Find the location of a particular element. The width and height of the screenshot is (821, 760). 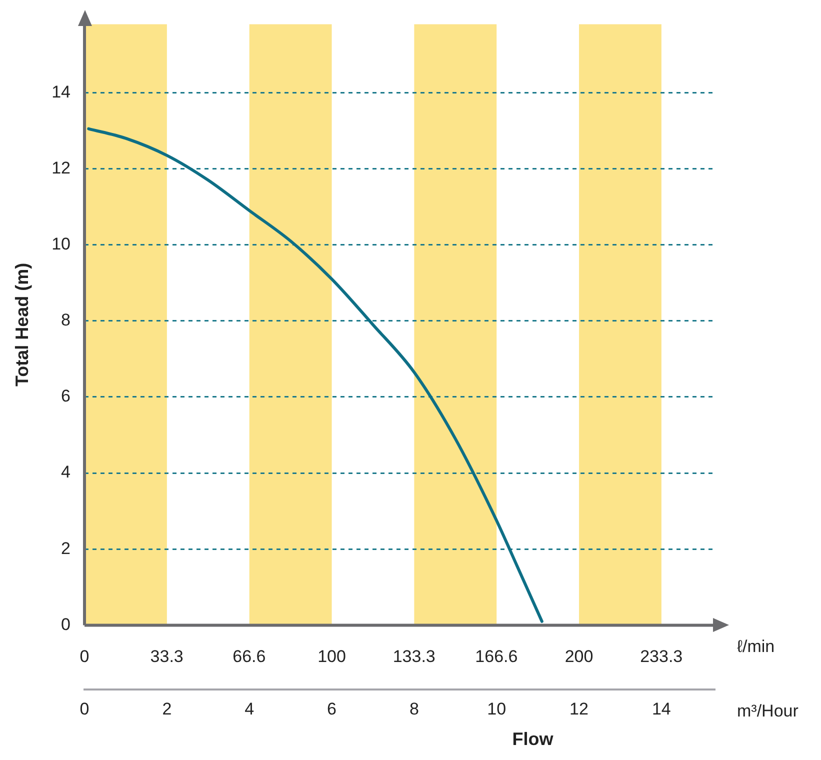

x2-tick-label: 100 is located at coordinates (332, 656).